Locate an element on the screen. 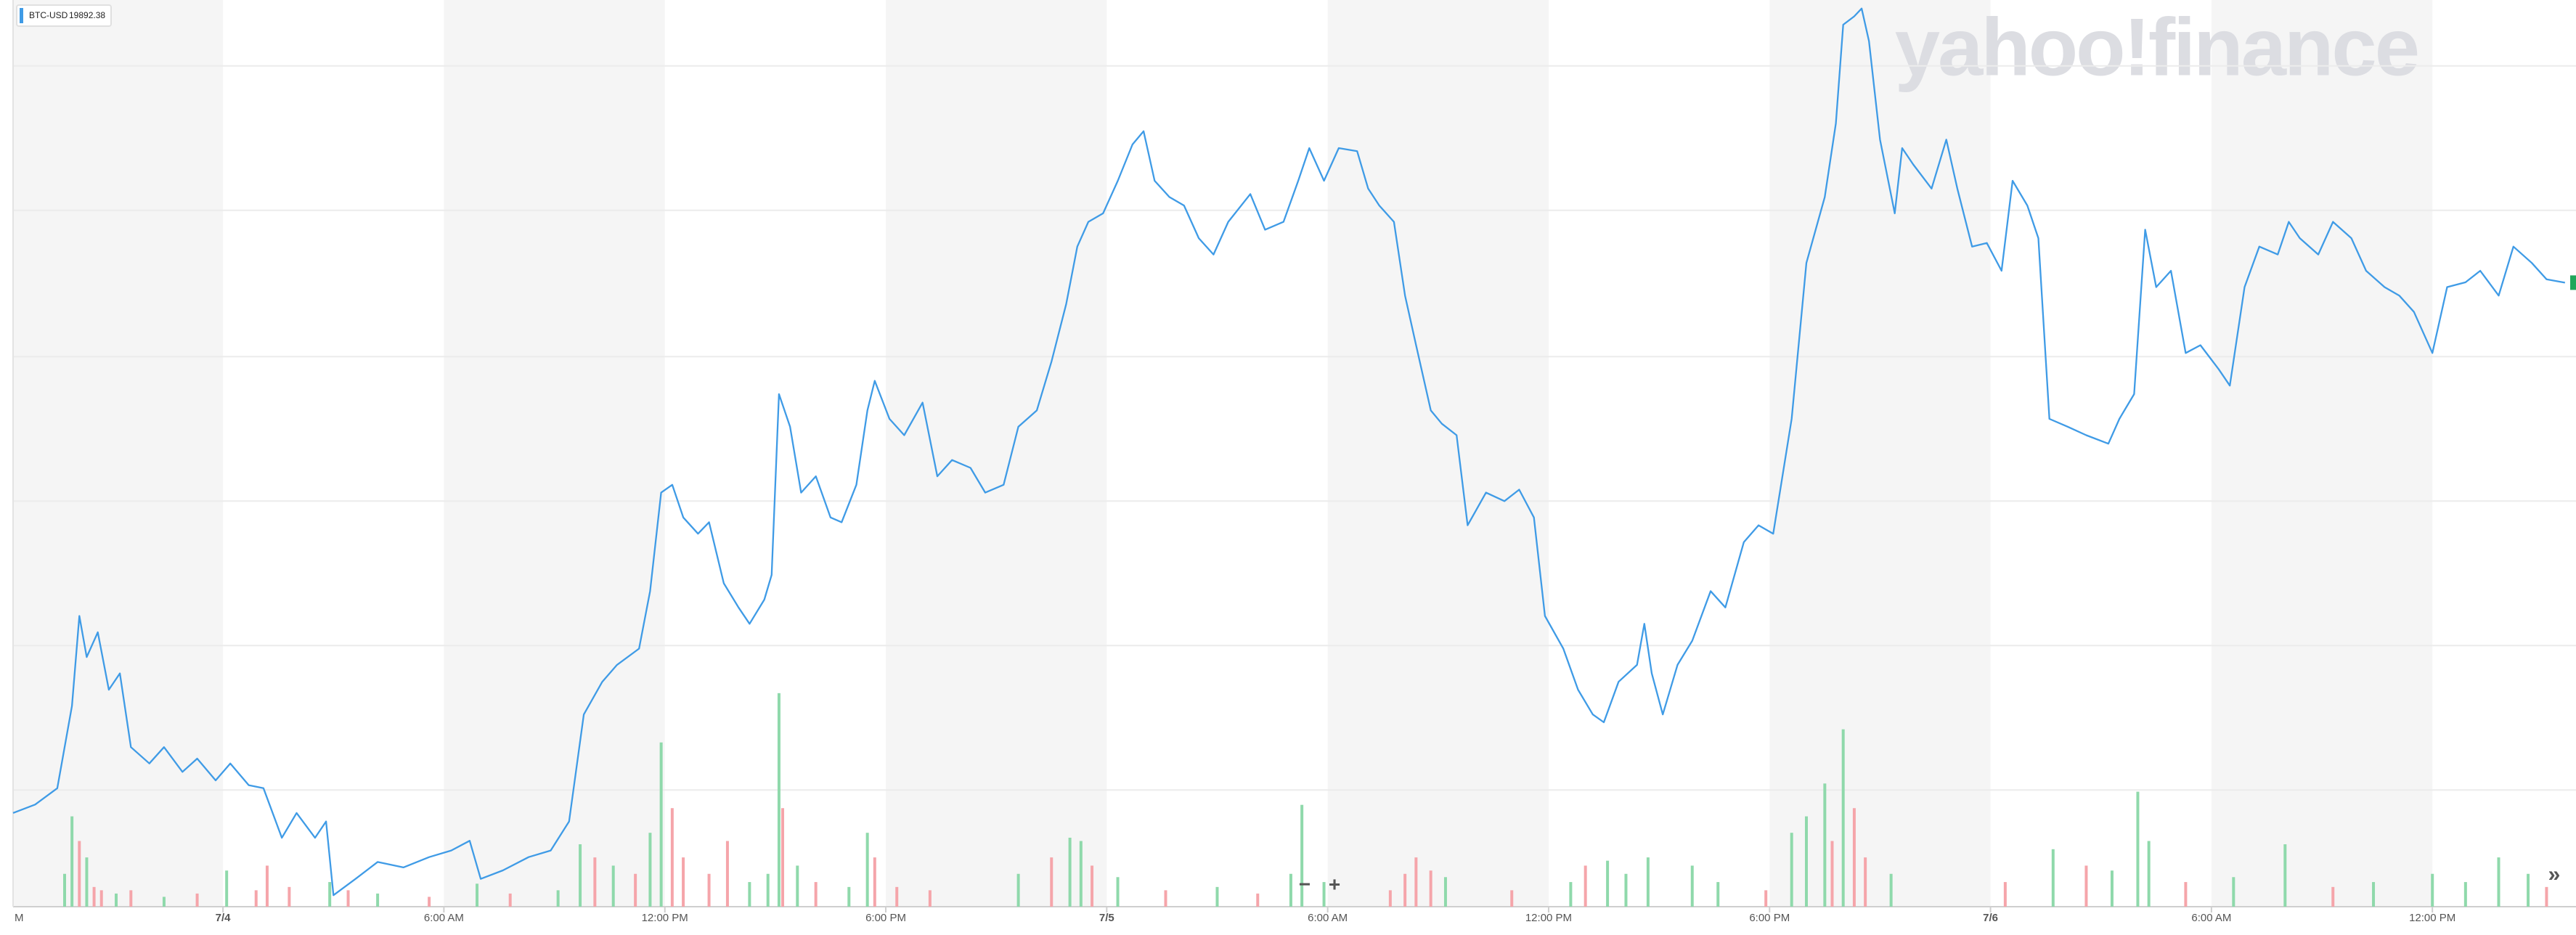  next-button: » is located at coordinates (2554, 874).